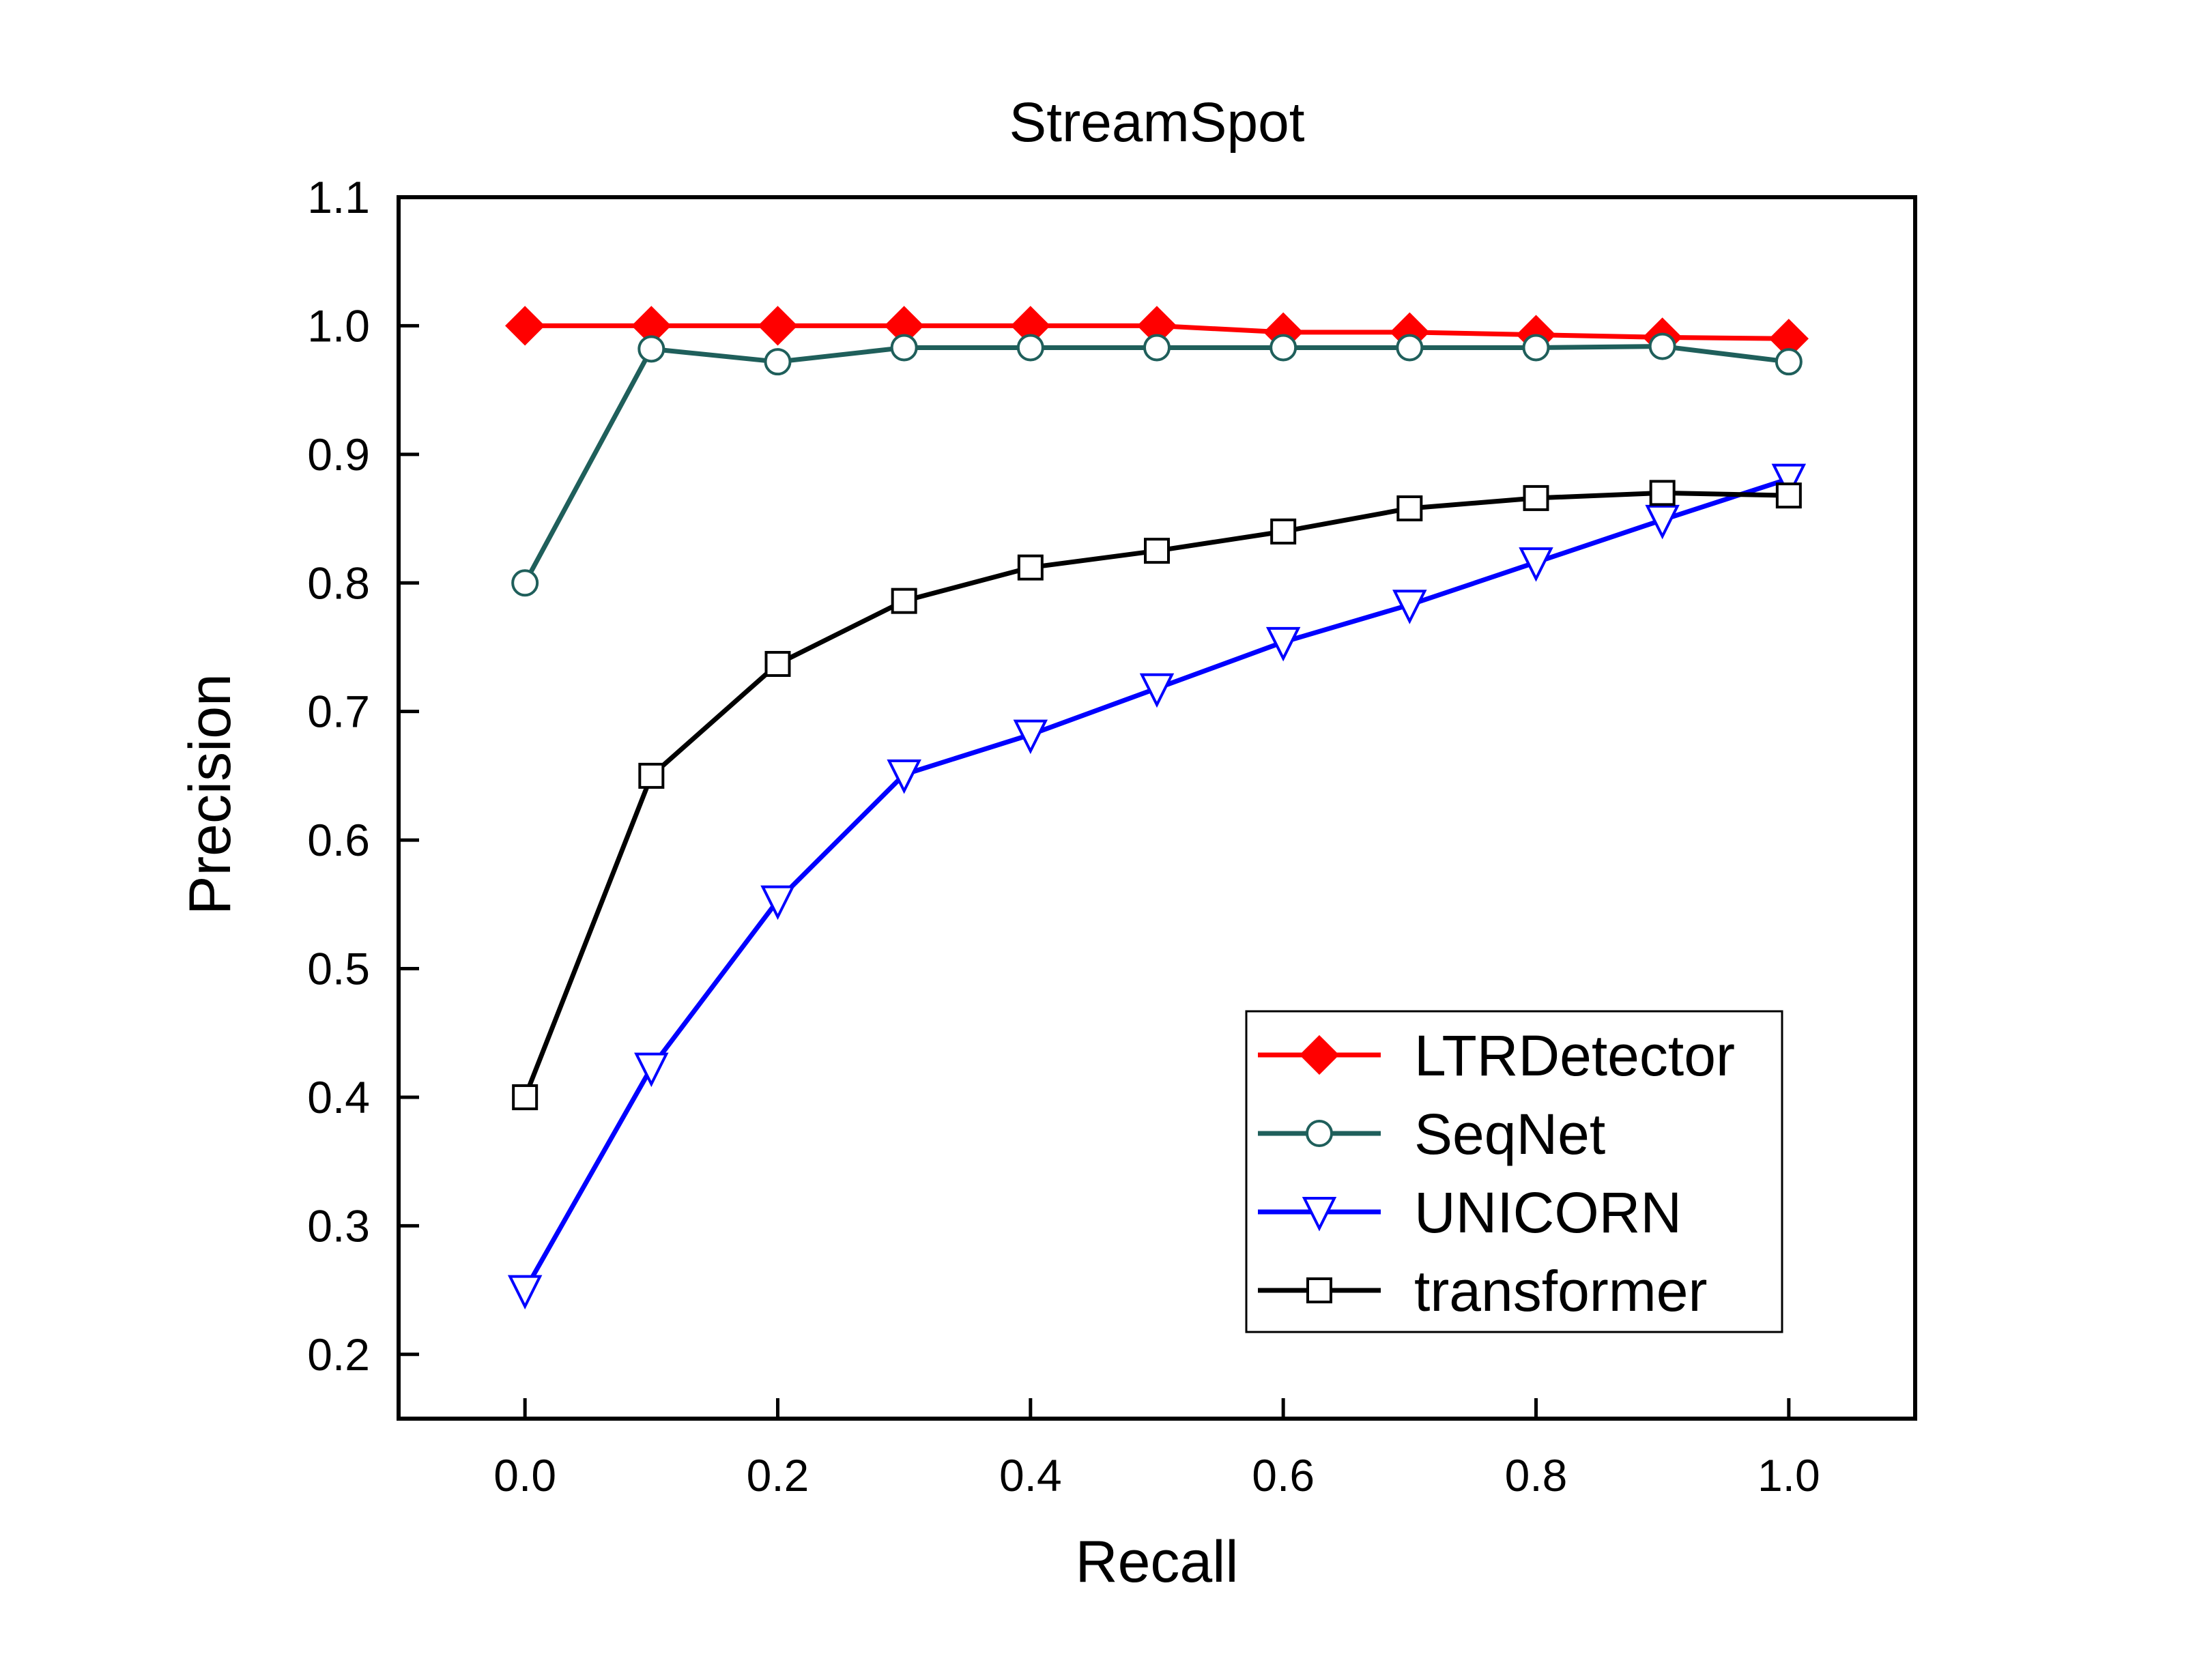 The width and height of the screenshot is (2195, 1680). I want to click on legend-item: LTRDetector, so click(1496, 1056).